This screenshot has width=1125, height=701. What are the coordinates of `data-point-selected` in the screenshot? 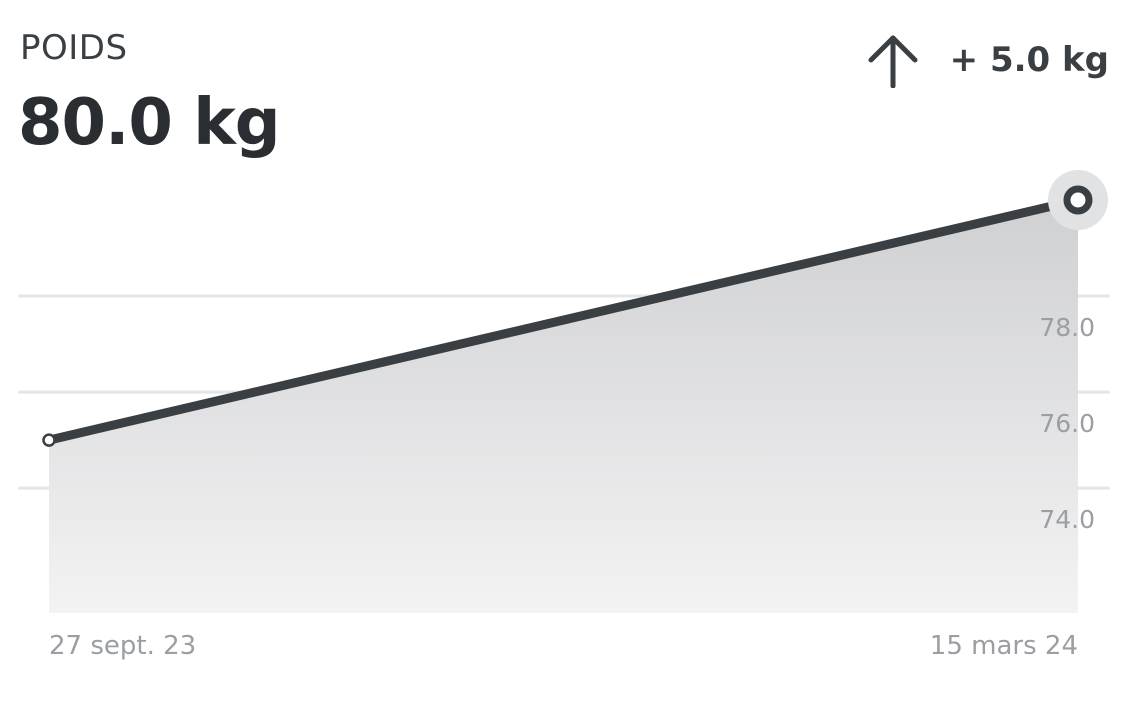 It's located at (1078, 200).